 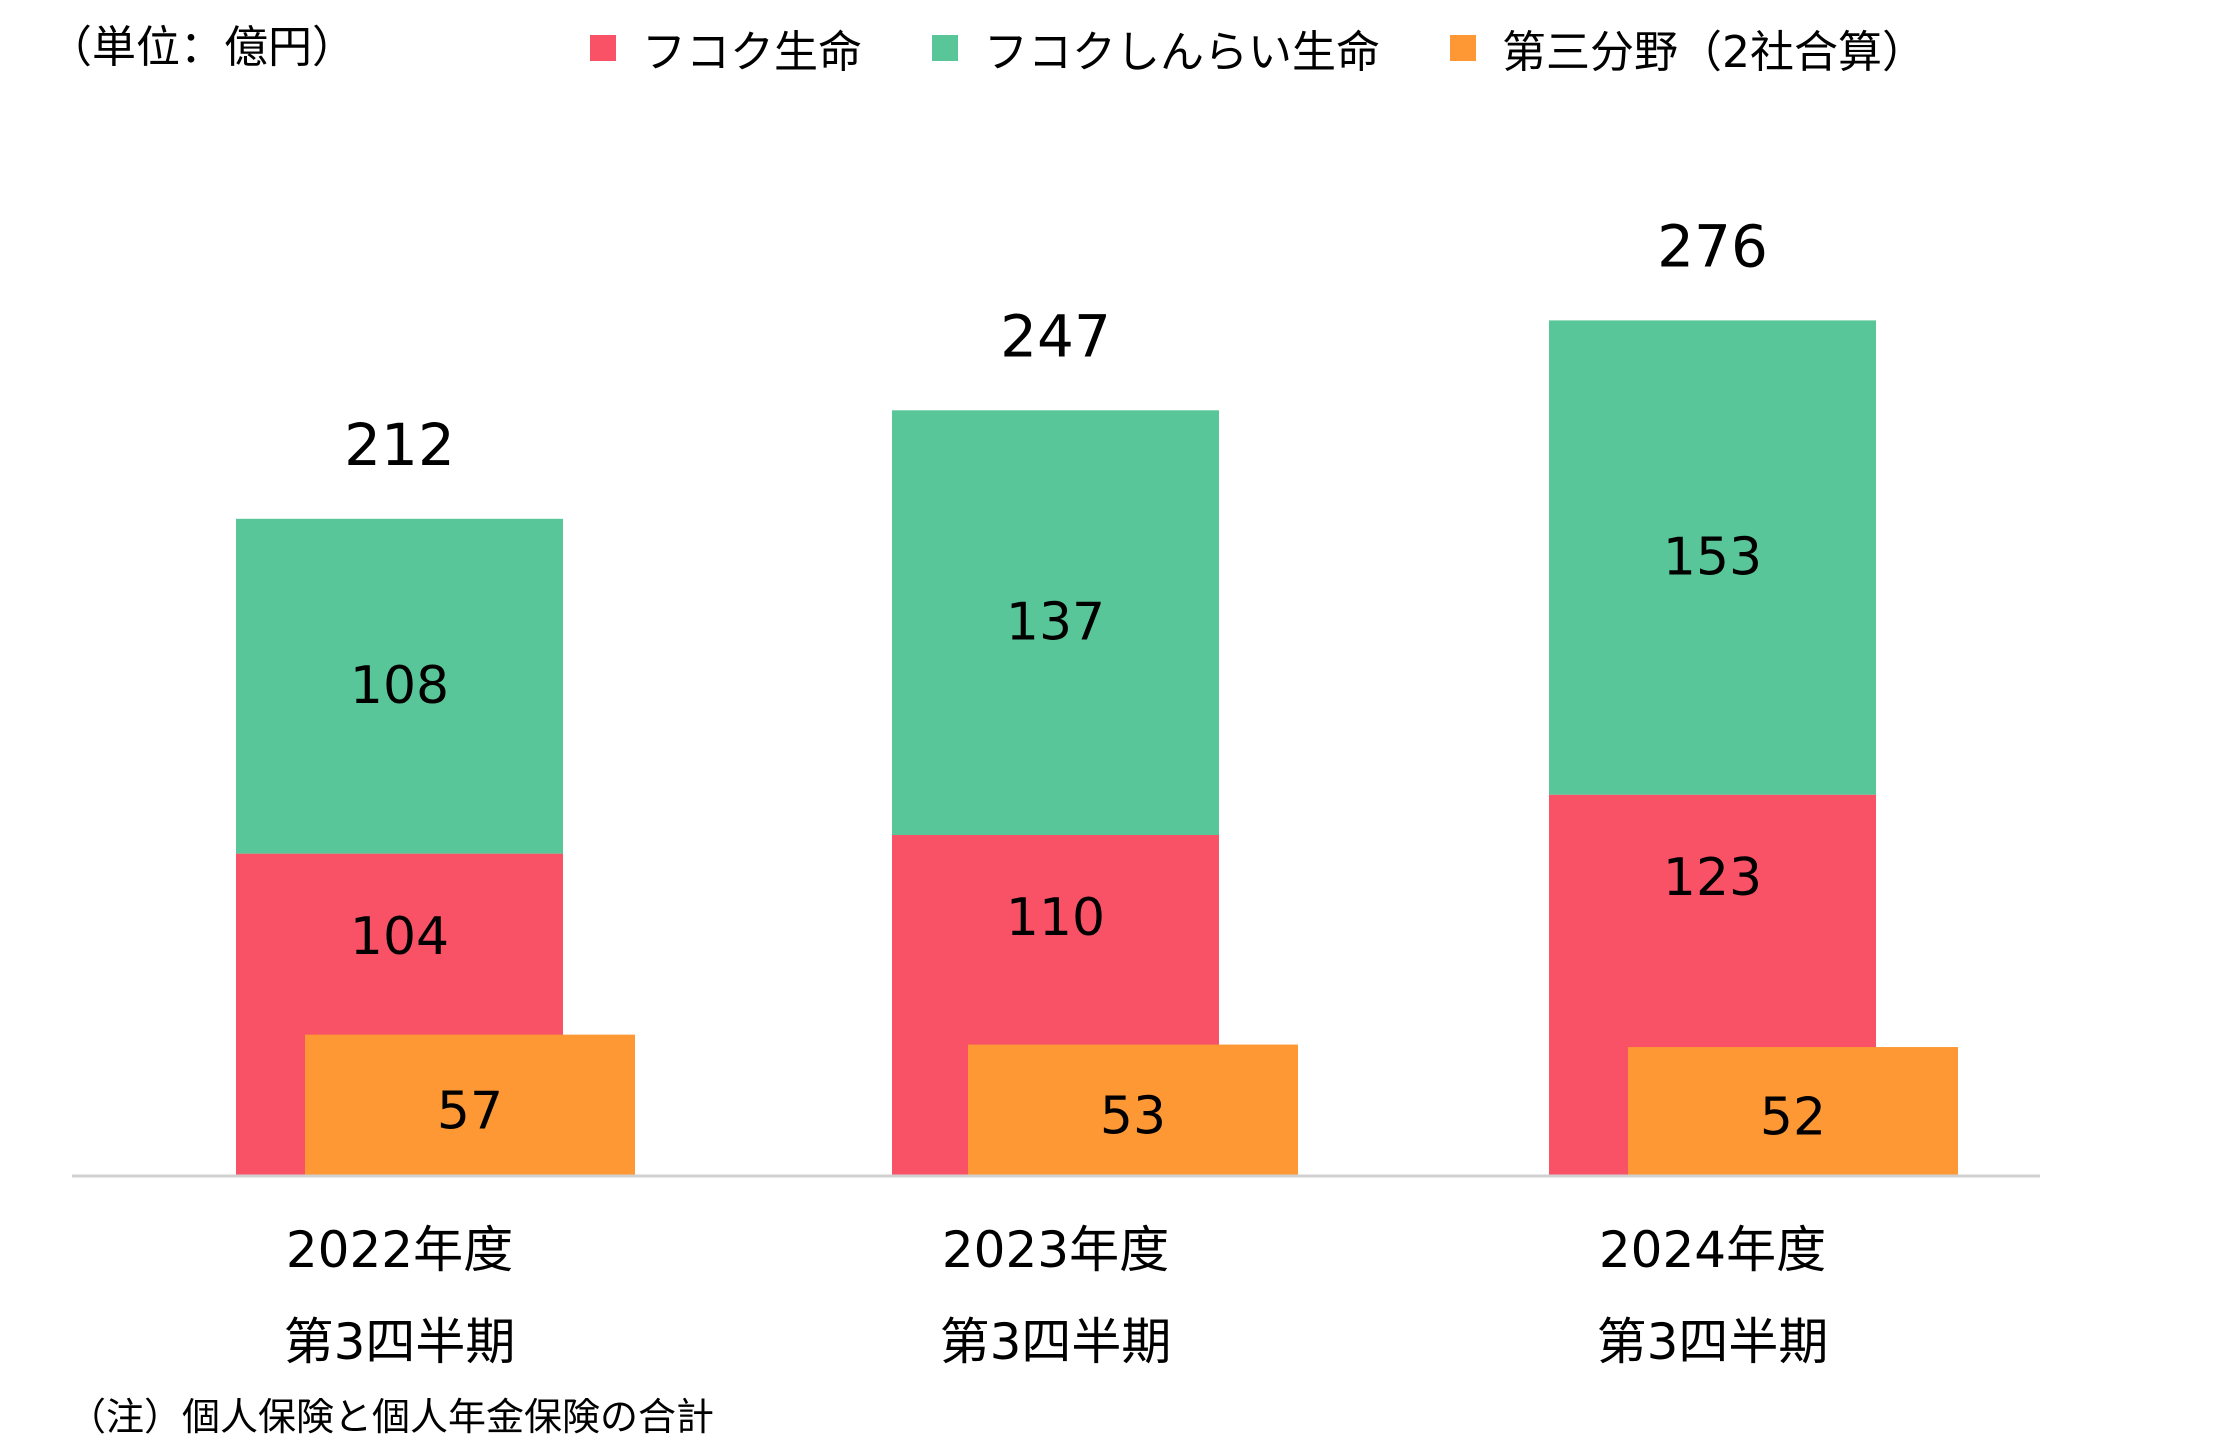 I want to click on legend-swatch-third-sector, so click(x=1463, y=48).